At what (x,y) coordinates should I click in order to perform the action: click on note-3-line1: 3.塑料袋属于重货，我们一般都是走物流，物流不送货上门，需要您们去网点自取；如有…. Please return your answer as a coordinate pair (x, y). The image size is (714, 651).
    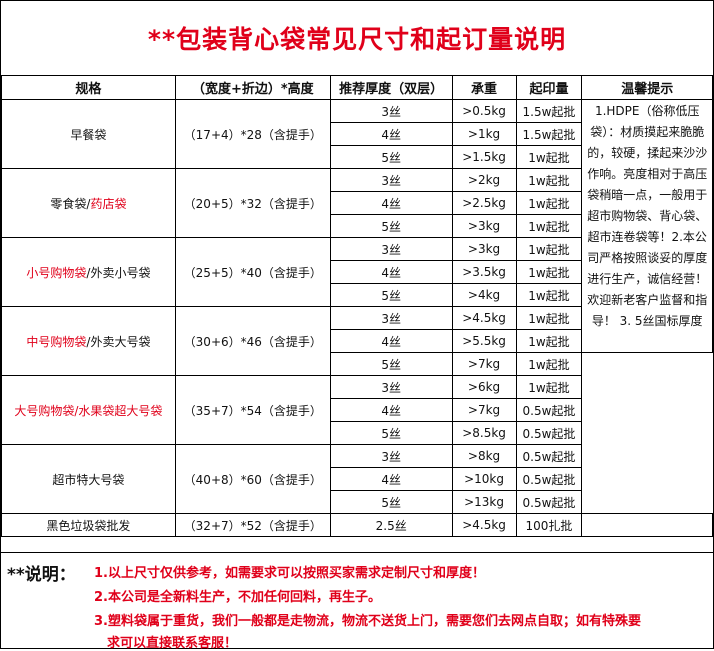
    Looking at the image, I should click on (367, 621).